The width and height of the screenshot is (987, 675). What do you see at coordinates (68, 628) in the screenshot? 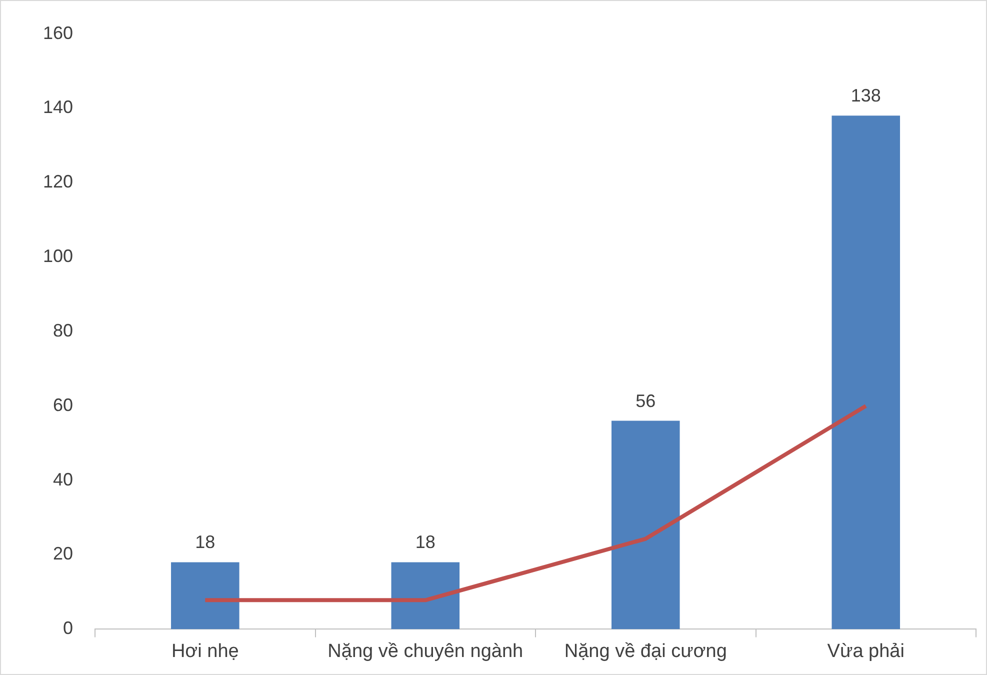
I see `y-tick-label: 0` at bounding box center [68, 628].